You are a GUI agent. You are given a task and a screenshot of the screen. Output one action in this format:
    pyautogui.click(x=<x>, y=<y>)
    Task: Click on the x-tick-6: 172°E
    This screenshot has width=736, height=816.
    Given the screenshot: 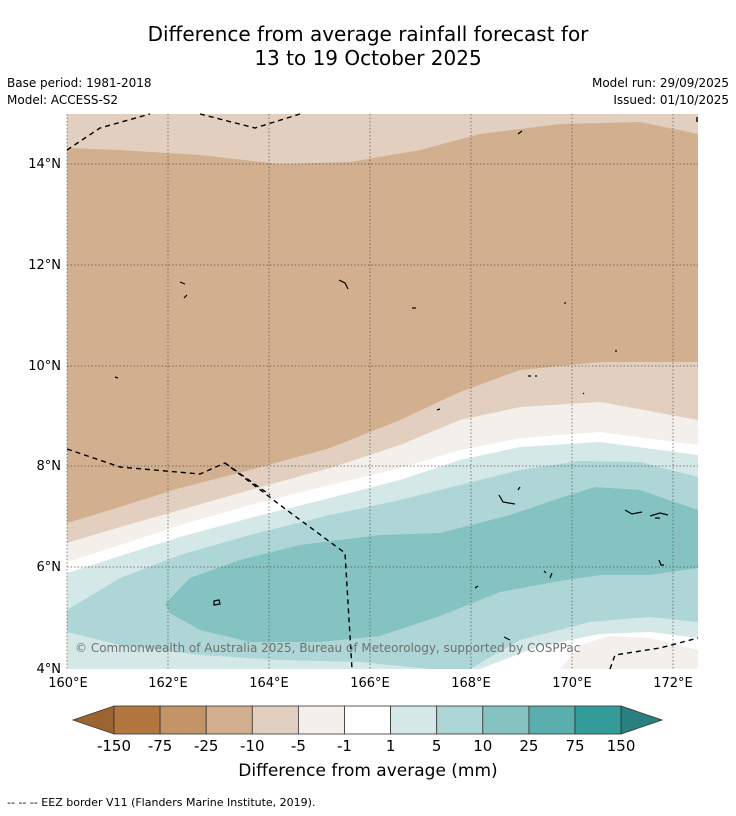 What is the action you would take?
    pyautogui.click(x=673, y=683)
    